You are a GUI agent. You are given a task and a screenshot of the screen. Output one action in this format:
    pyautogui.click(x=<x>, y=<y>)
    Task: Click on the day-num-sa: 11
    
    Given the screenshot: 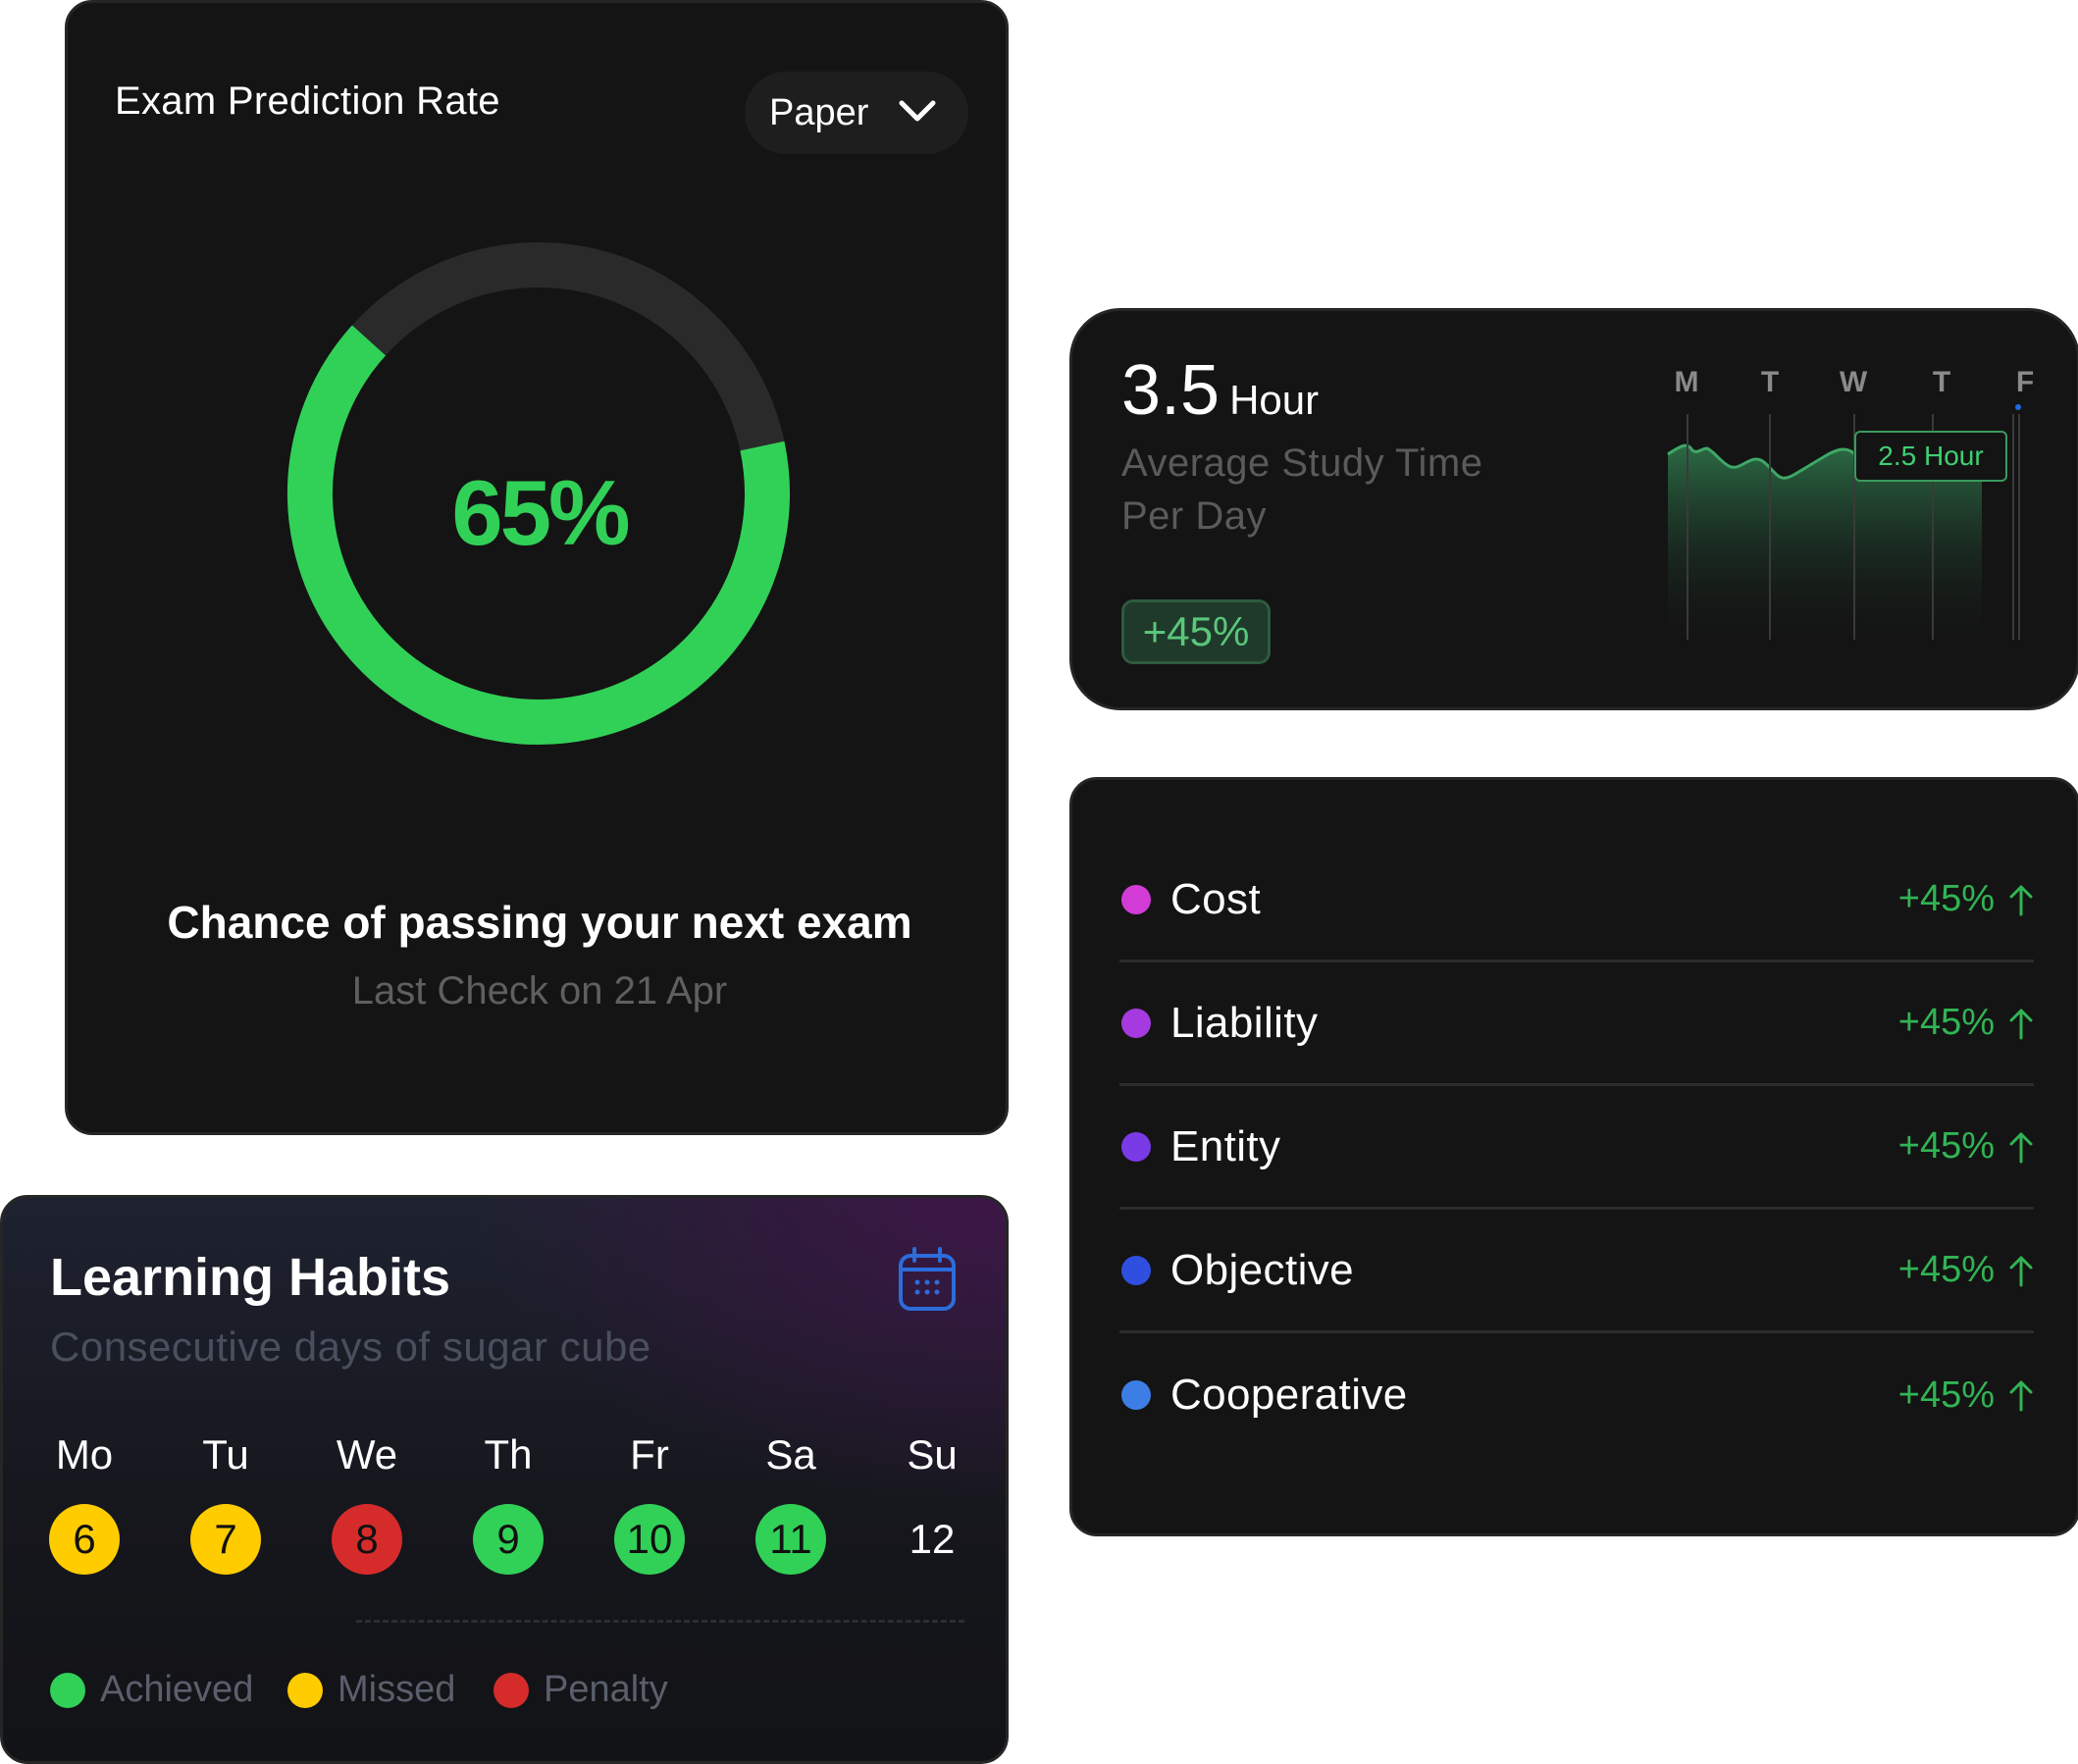 What is the action you would take?
    pyautogui.click(x=790, y=1539)
    